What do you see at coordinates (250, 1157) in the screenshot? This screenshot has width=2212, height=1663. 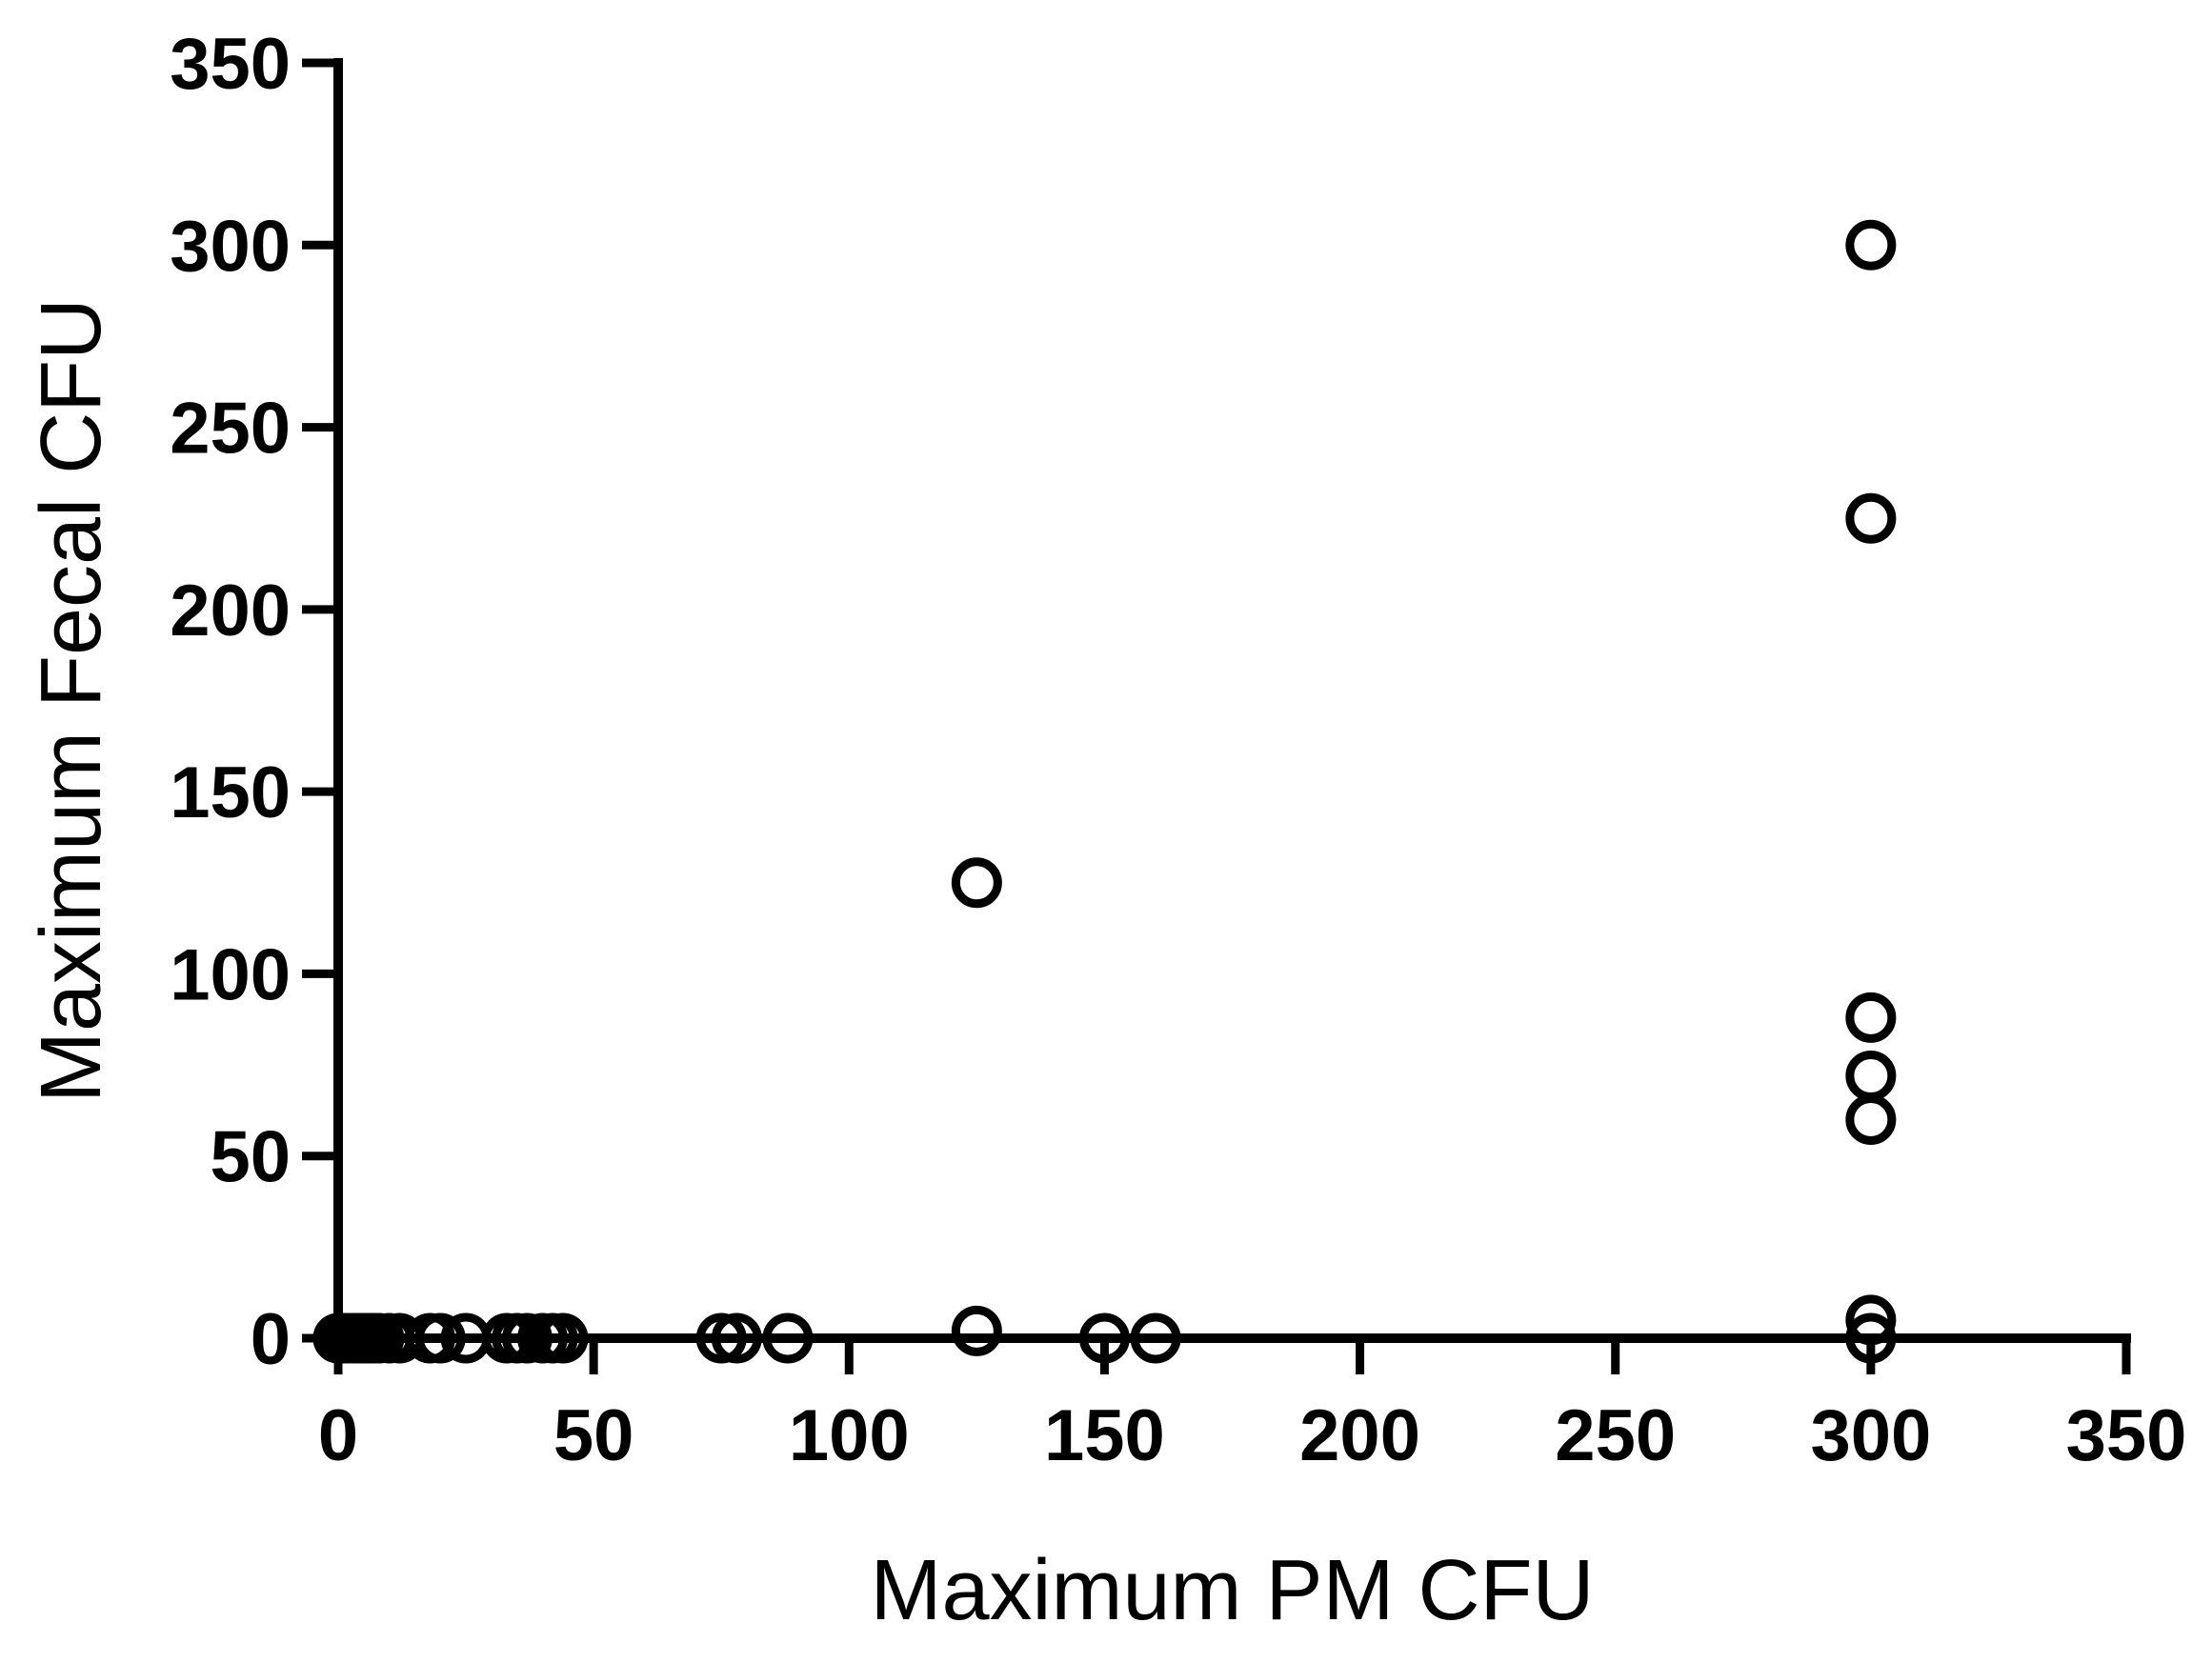 I see `y-tick-label: 50` at bounding box center [250, 1157].